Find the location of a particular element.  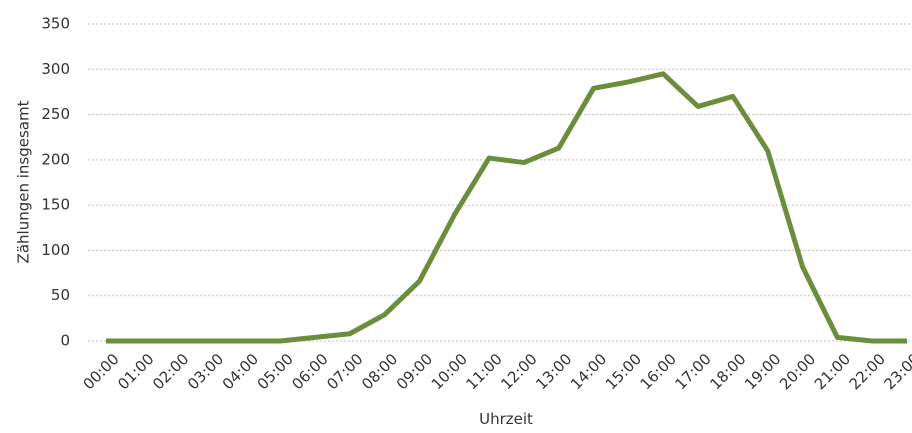

x-tick-label: 07:00 is located at coordinates (344, 371).